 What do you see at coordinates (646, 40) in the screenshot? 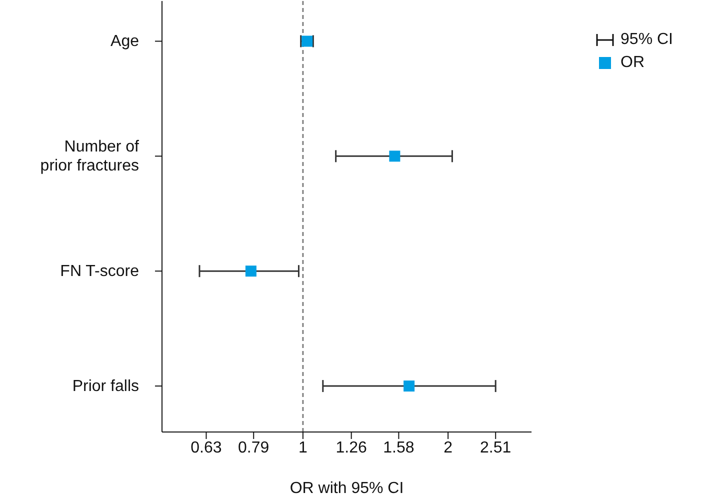
I see `text: 95% CI` at bounding box center [646, 40].